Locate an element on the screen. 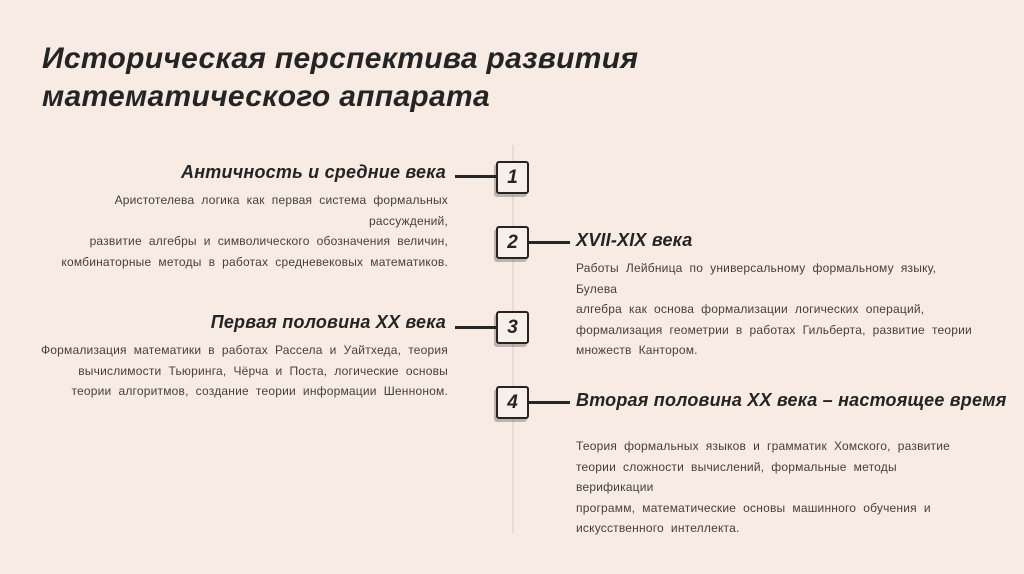  timeline-number-box-1: 1 is located at coordinates (512, 177).